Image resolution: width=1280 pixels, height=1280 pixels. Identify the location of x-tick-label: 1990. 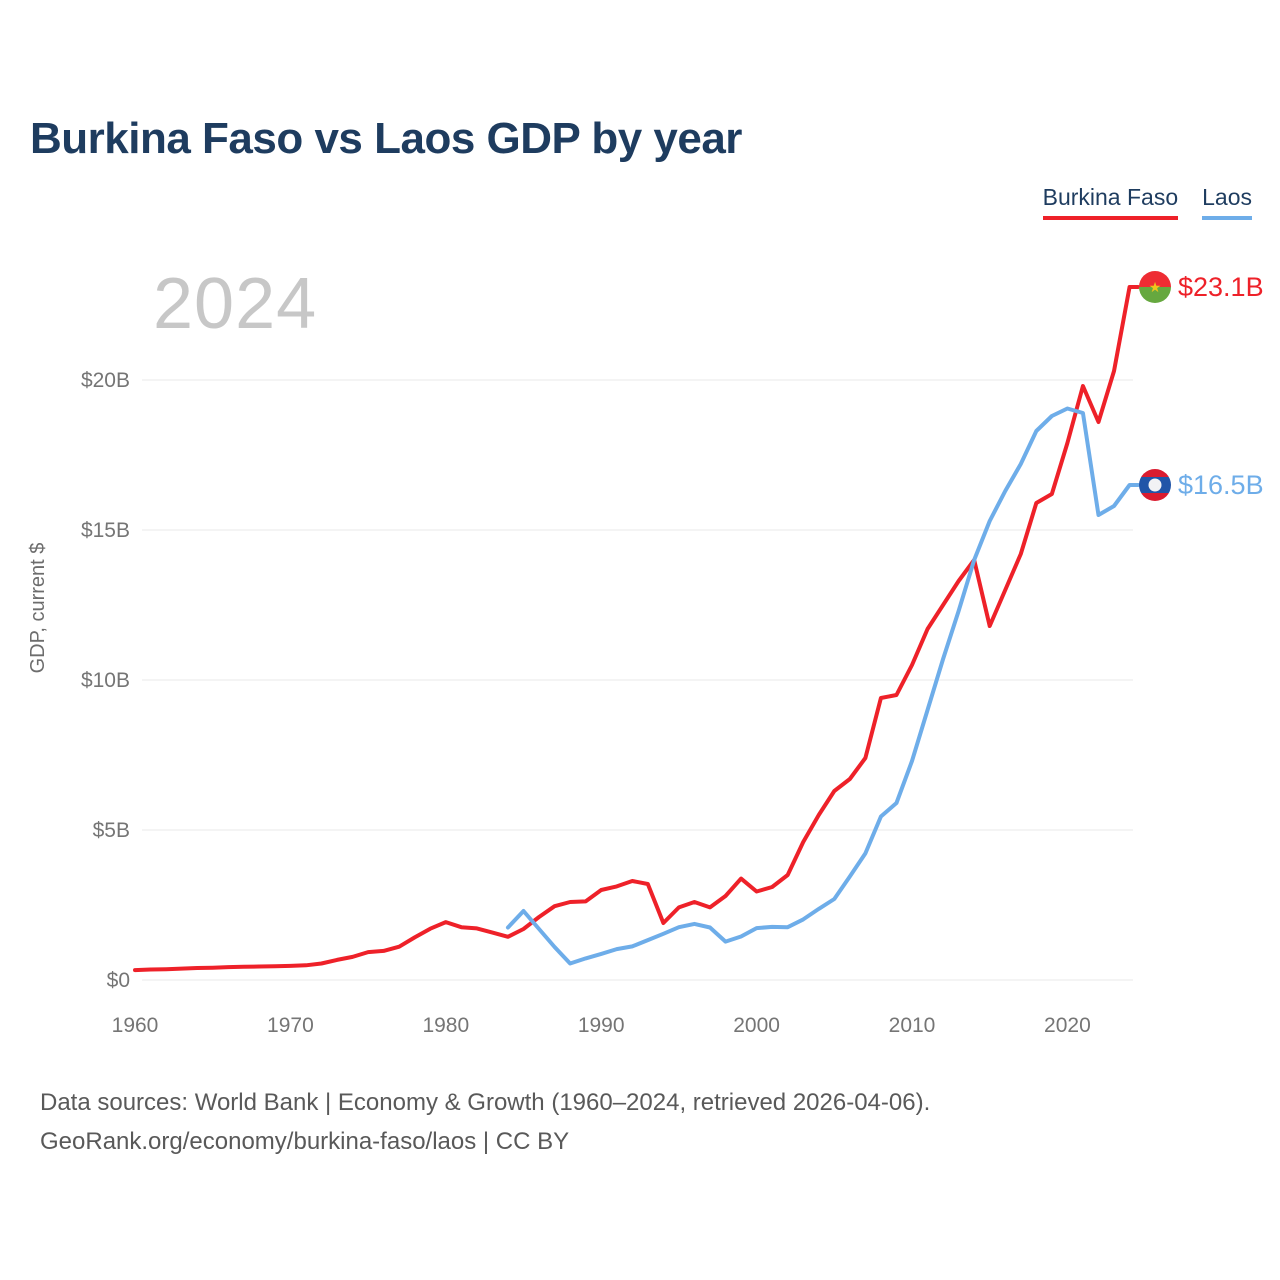
(601, 1025).